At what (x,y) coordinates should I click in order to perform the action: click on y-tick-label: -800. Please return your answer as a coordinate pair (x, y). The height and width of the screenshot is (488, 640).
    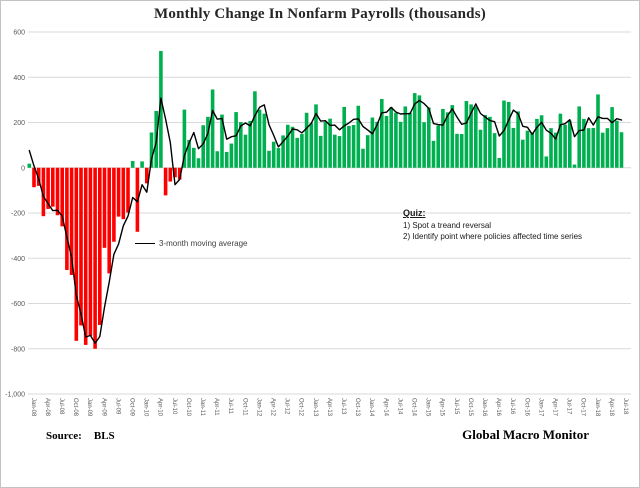
    Looking at the image, I should click on (18, 349).